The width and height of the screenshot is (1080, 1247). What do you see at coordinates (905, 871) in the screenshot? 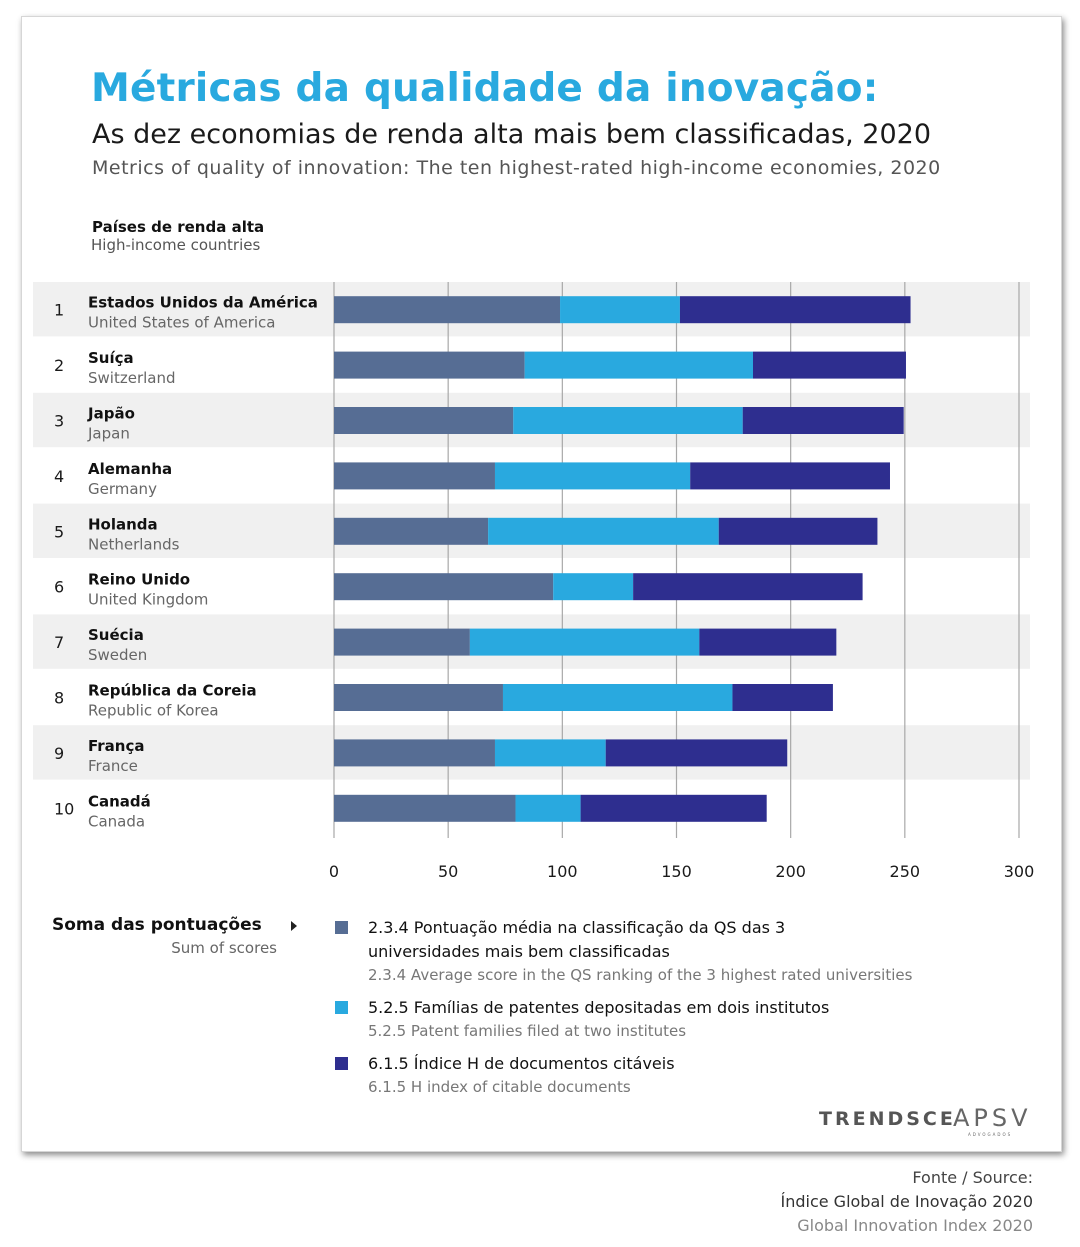
I see `x-tick-label: 250` at bounding box center [905, 871].